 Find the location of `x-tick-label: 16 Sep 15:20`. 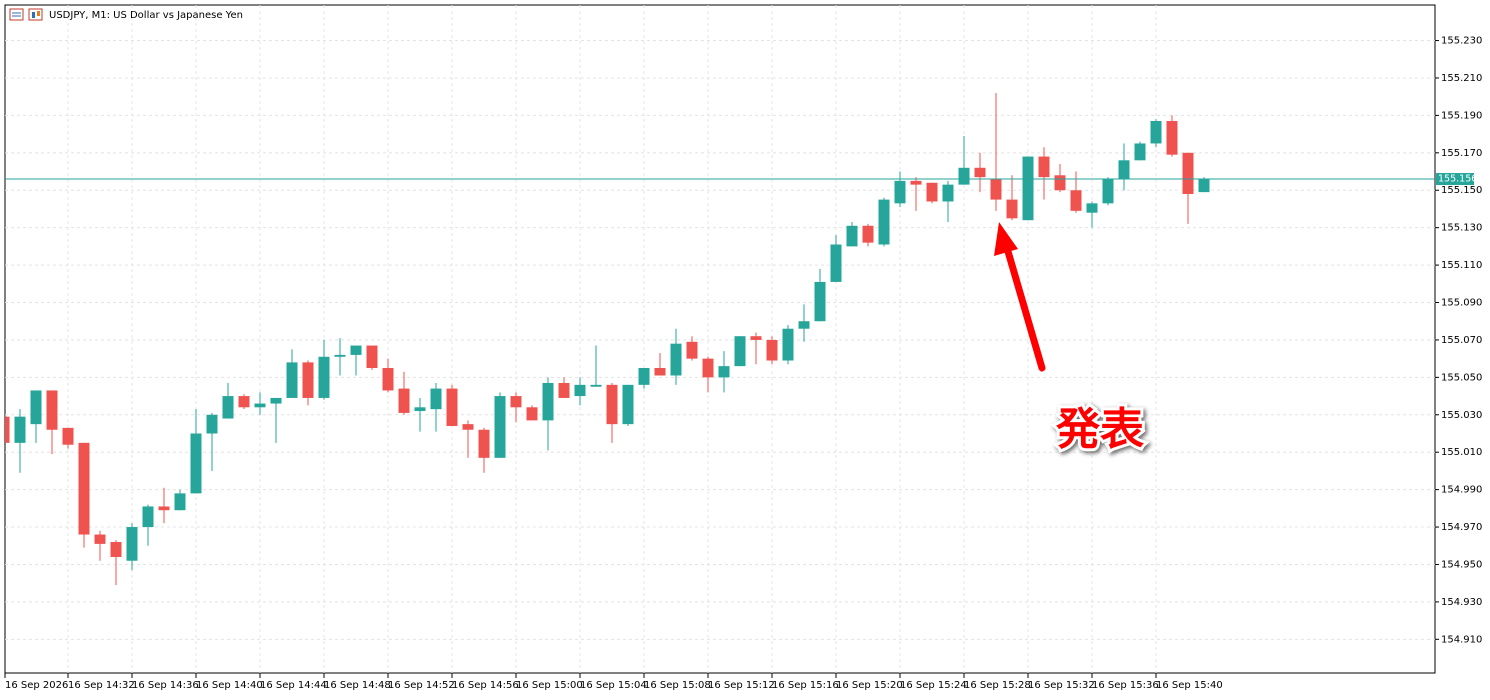

x-tick-label: 16 Sep 15:20 is located at coordinates (869, 685).